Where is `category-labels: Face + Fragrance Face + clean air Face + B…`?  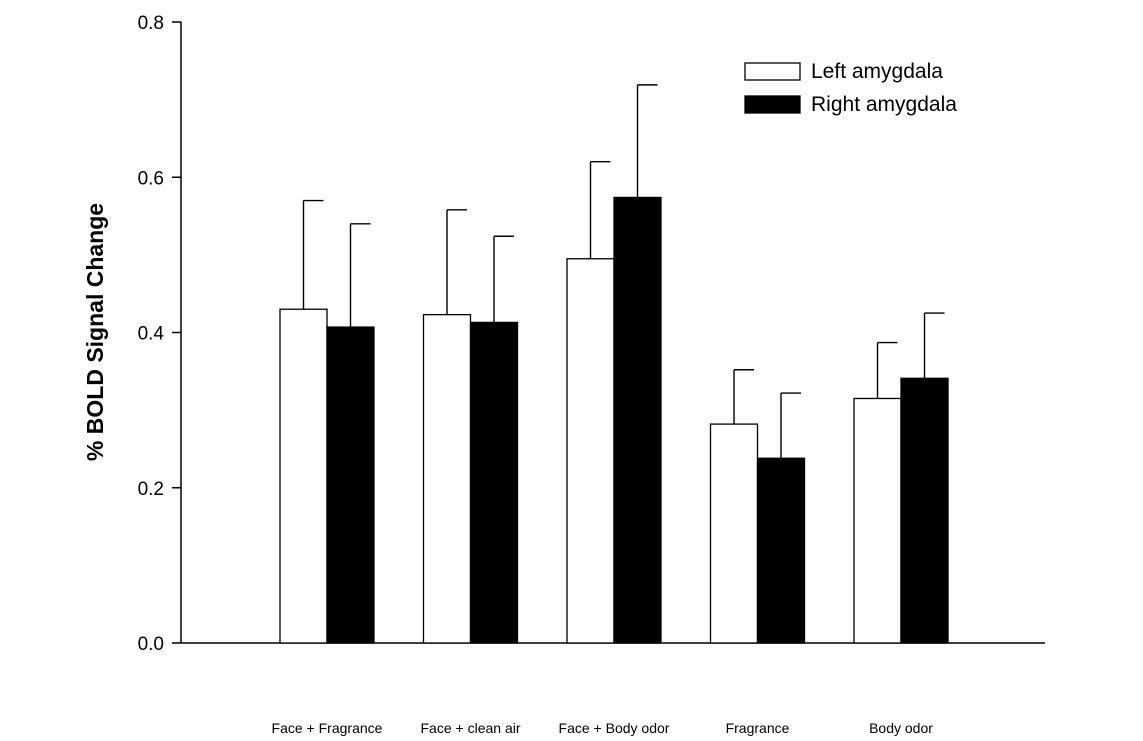 category-labels: Face + Fragrance Face + clean air Face + B… is located at coordinates (603, 728).